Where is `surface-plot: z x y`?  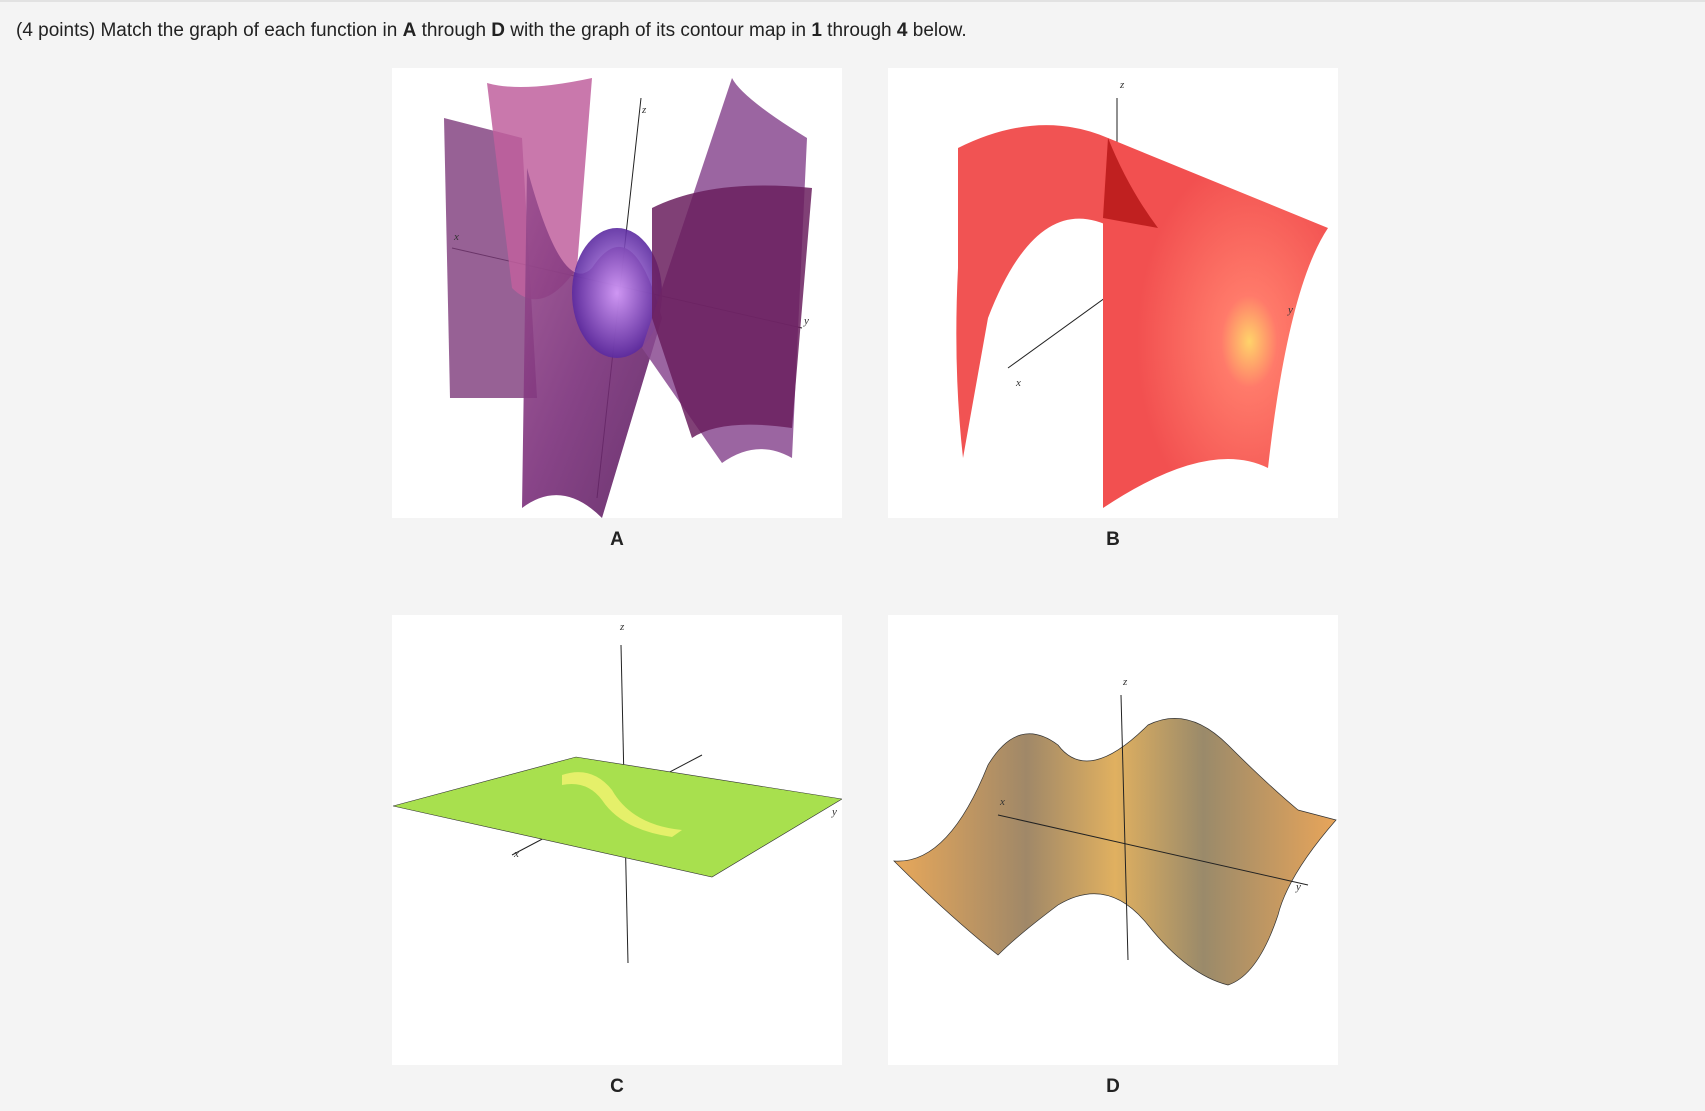 surface-plot: z x y is located at coordinates (617, 792).